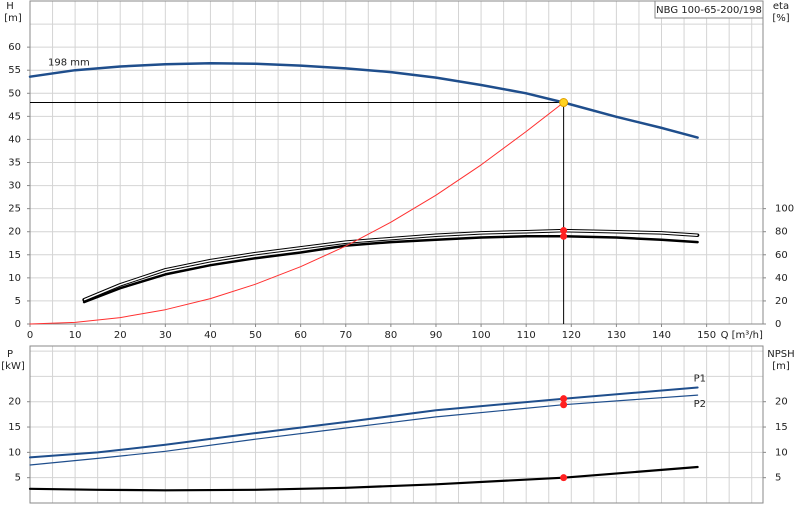  I want to click on y-axis-label: H, so click(10, 6).